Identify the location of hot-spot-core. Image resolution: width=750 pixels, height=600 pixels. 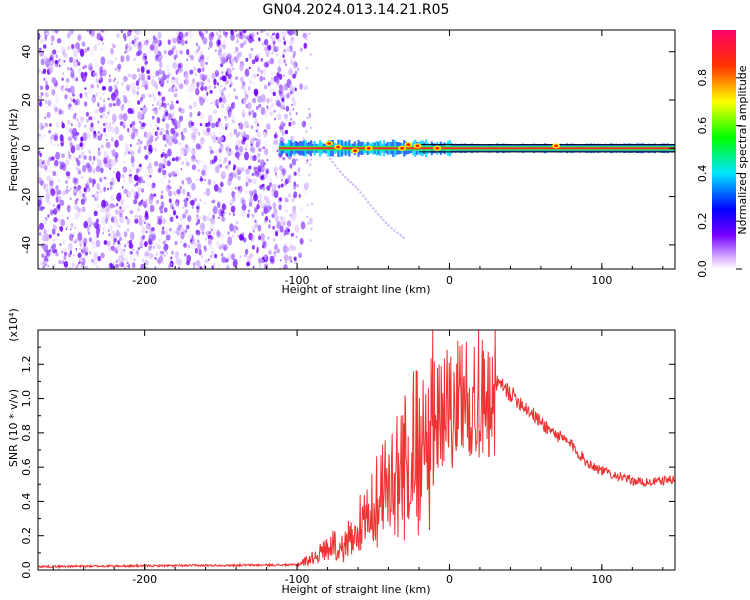
(338, 147).